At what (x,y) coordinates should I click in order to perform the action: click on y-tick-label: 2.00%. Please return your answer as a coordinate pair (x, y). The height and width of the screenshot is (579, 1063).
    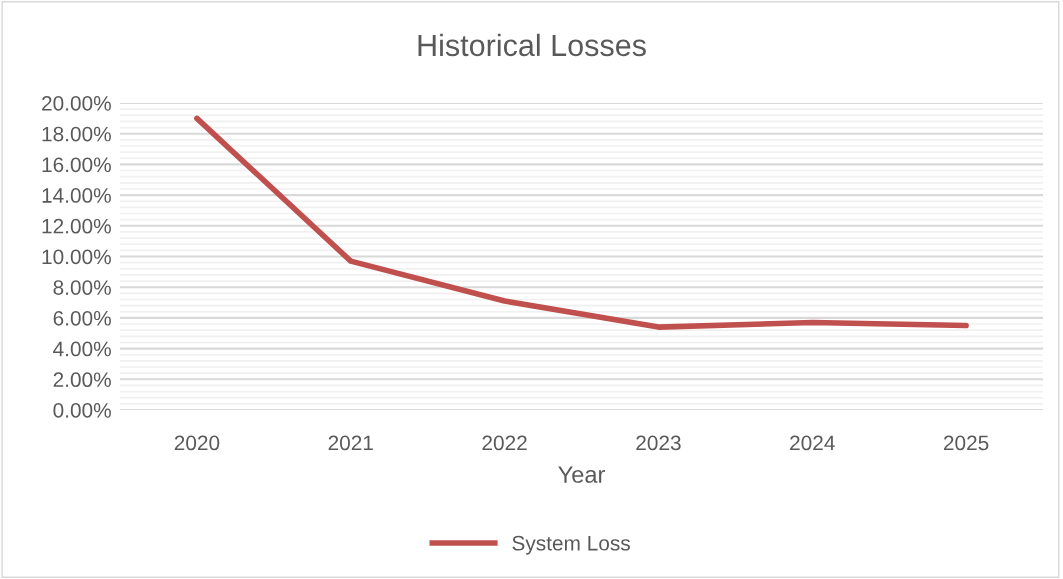
    Looking at the image, I should click on (82, 380).